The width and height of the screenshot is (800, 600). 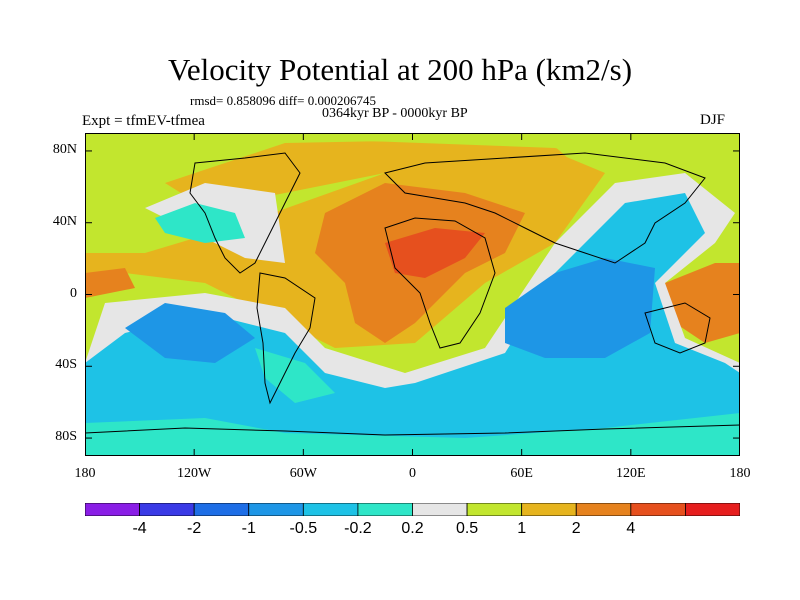 I want to click on colorbar-label: -0.5, so click(x=303, y=528).